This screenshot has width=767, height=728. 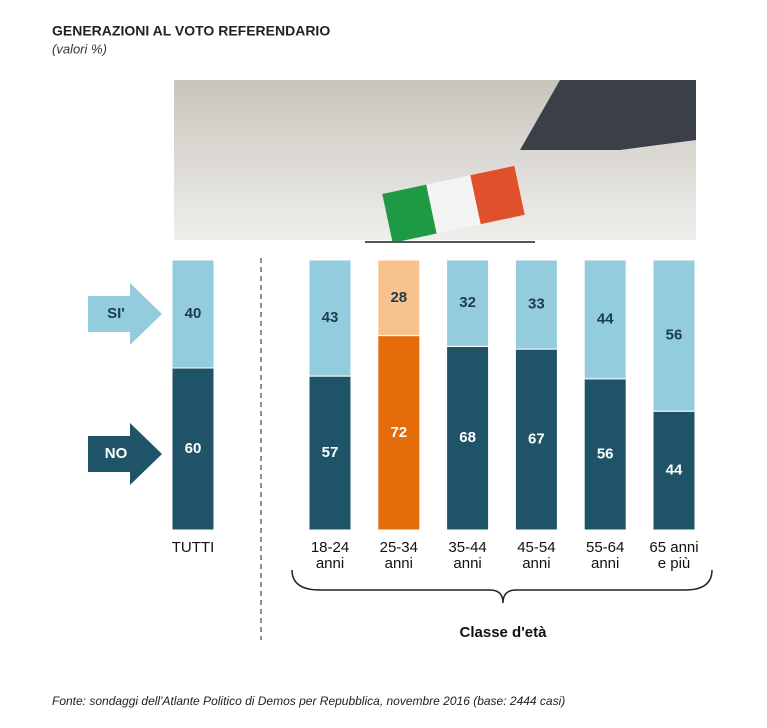 What do you see at coordinates (674, 555) in the screenshot?
I see `x-tick-label: 65 anni e più` at bounding box center [674, 555].